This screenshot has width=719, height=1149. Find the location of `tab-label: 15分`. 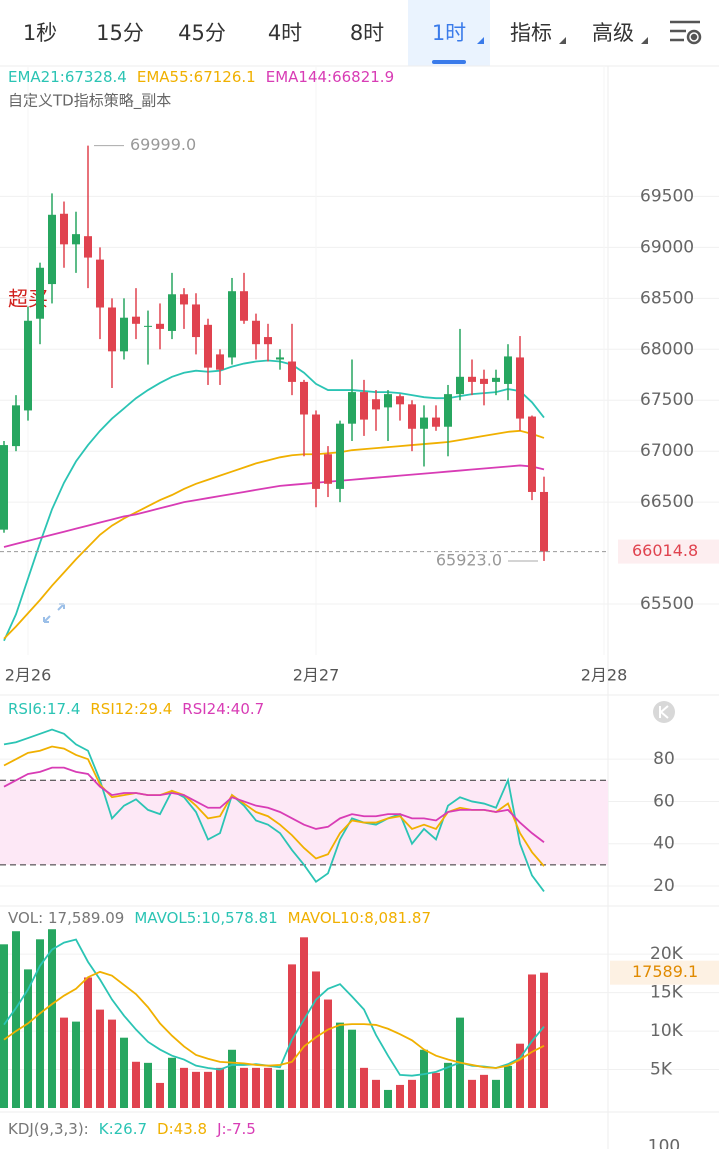

tab-label: 15分 is located at coordinates (120, 33).